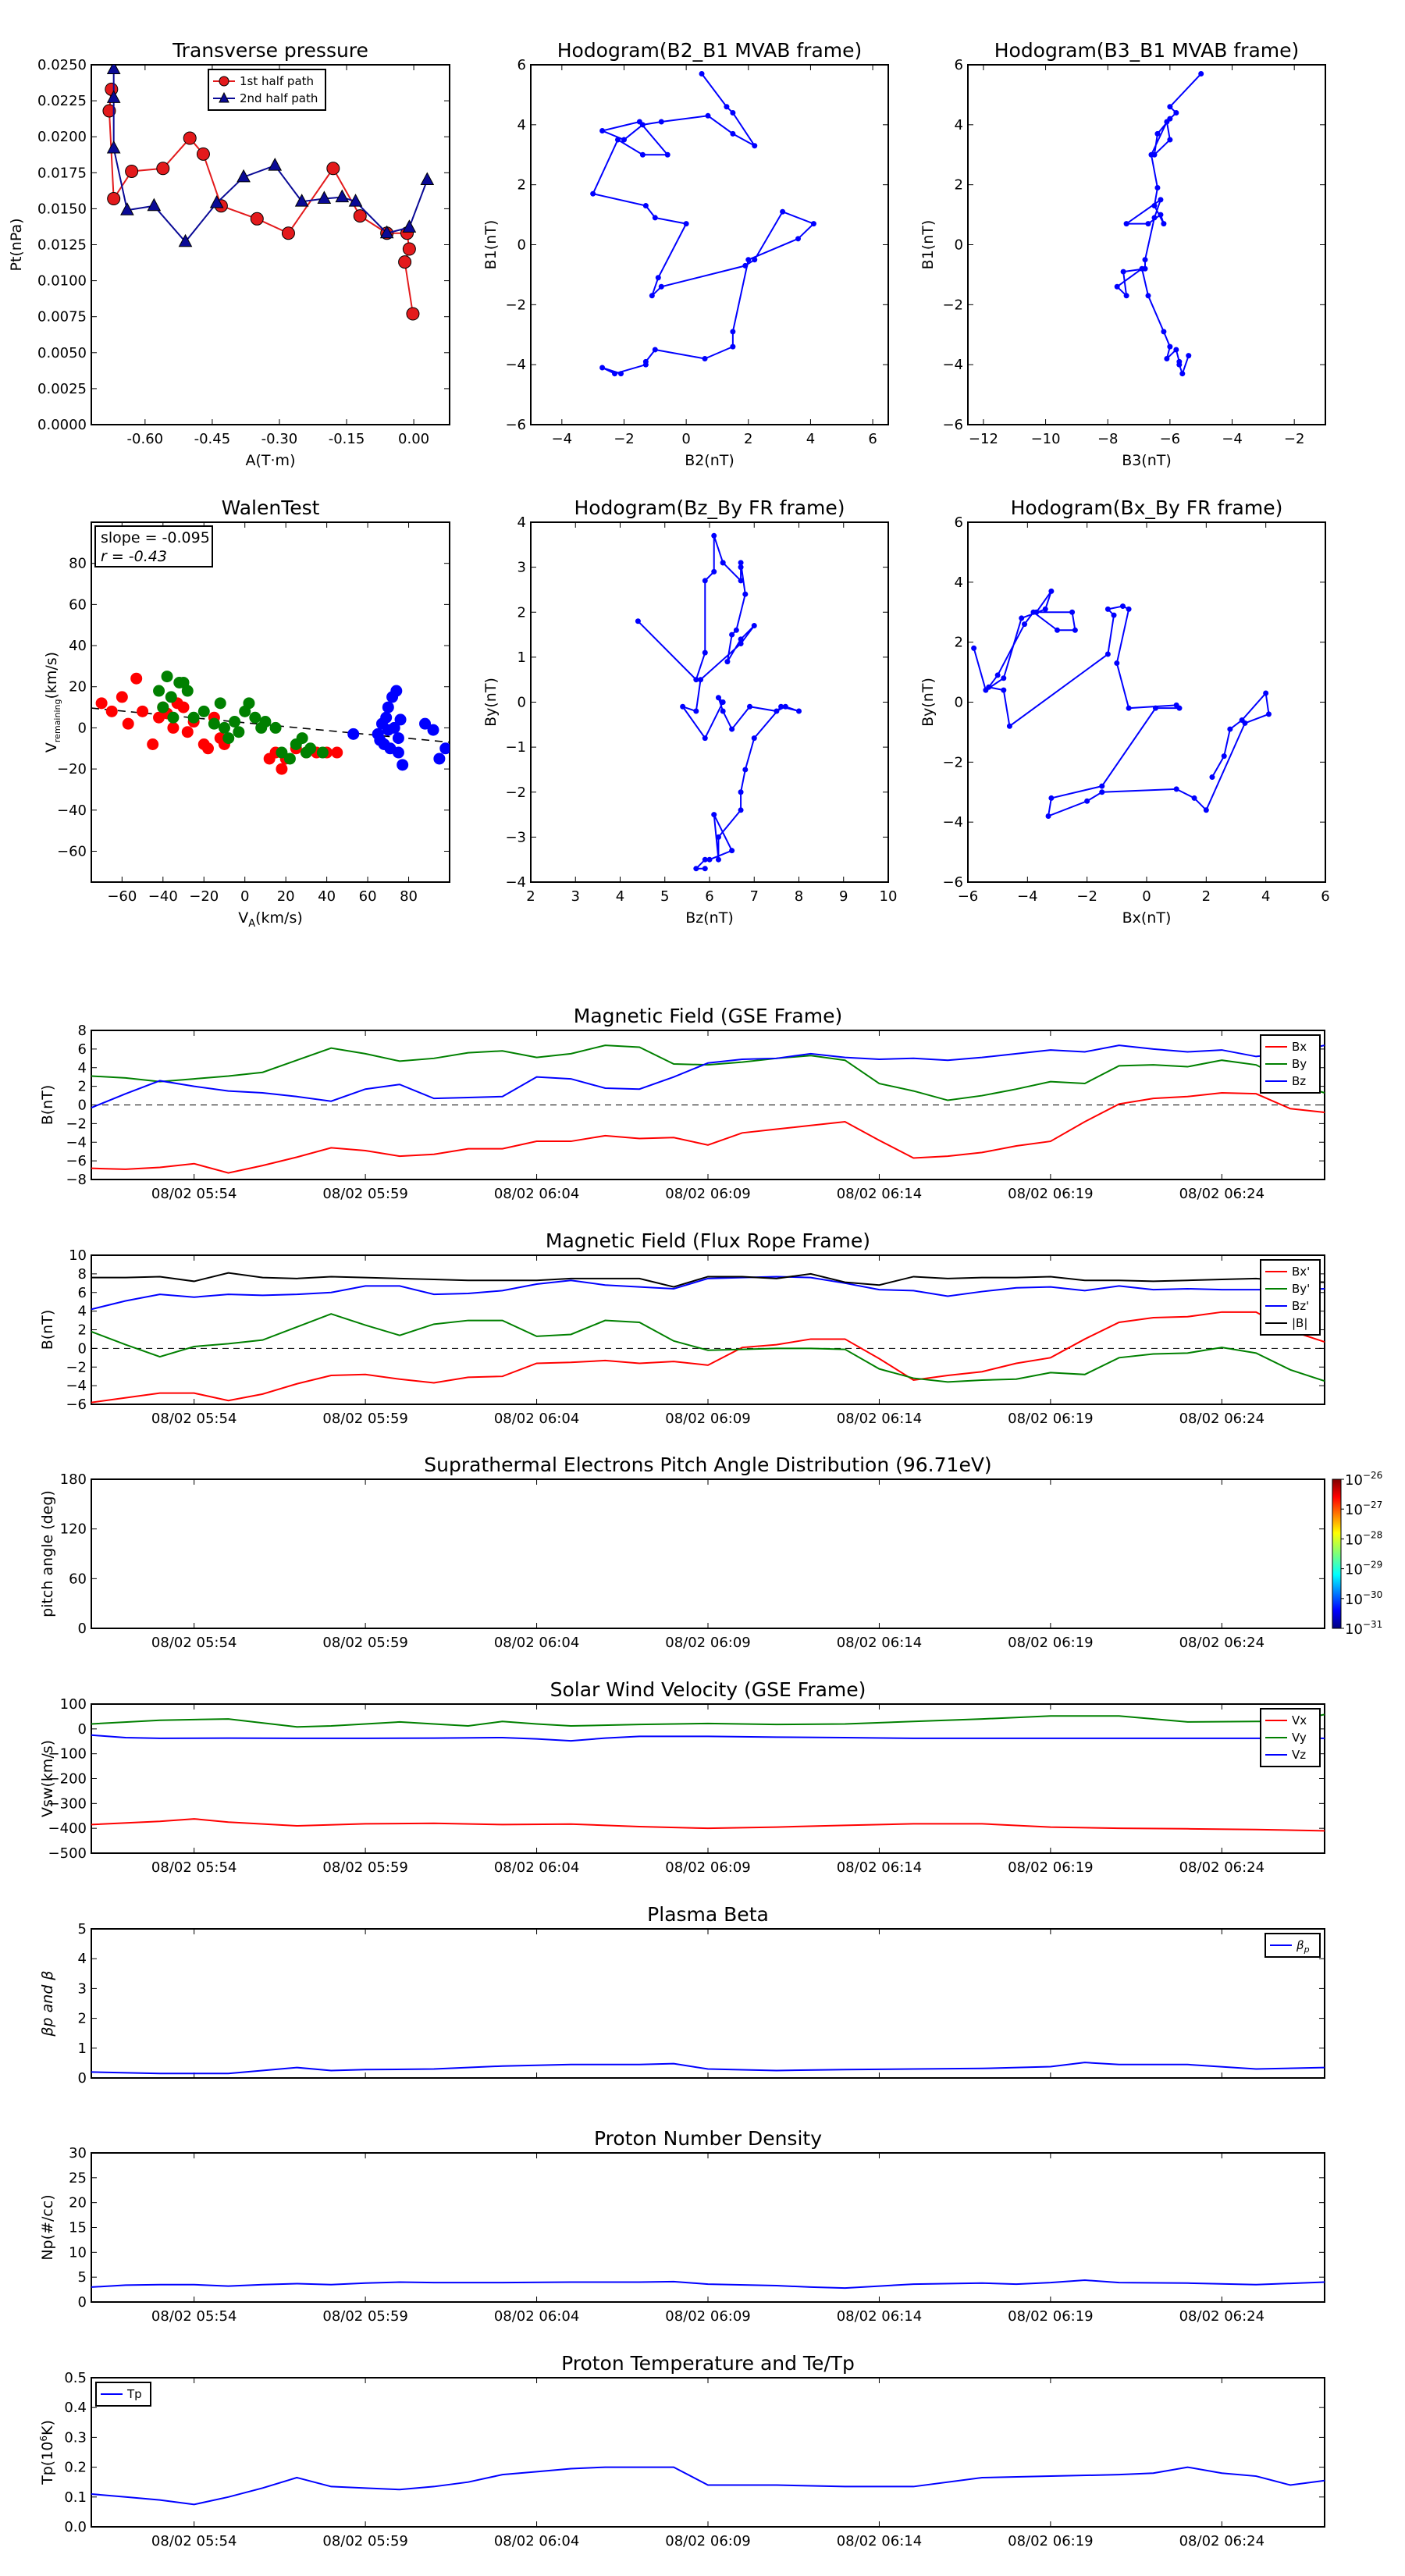  I want to click on y-axis-label: Pt(nPa), so click(16, 245).